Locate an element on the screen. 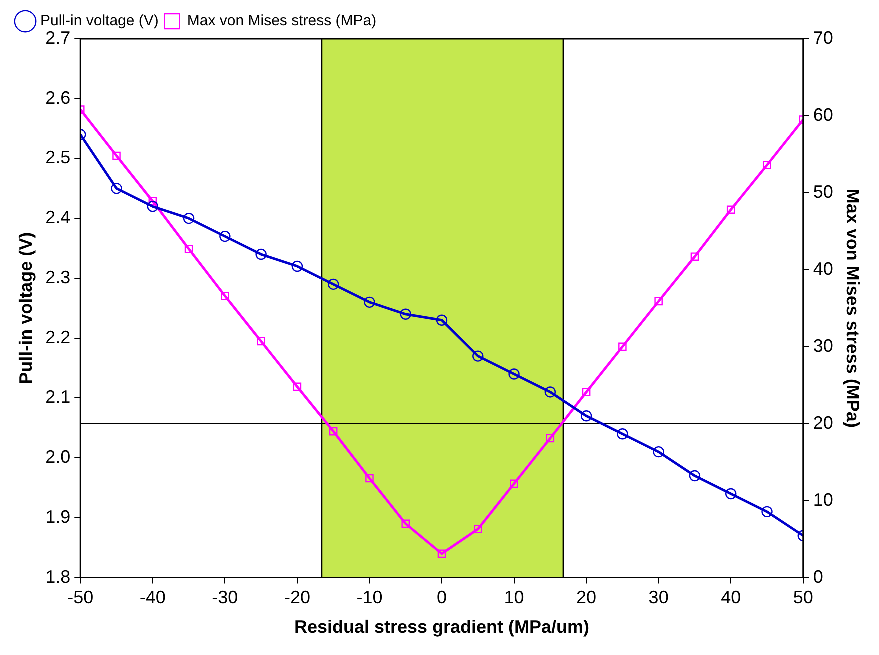 This screenshot has width=879, height=655. y2-tick-label: 60 is located at coordinates (823, 114).